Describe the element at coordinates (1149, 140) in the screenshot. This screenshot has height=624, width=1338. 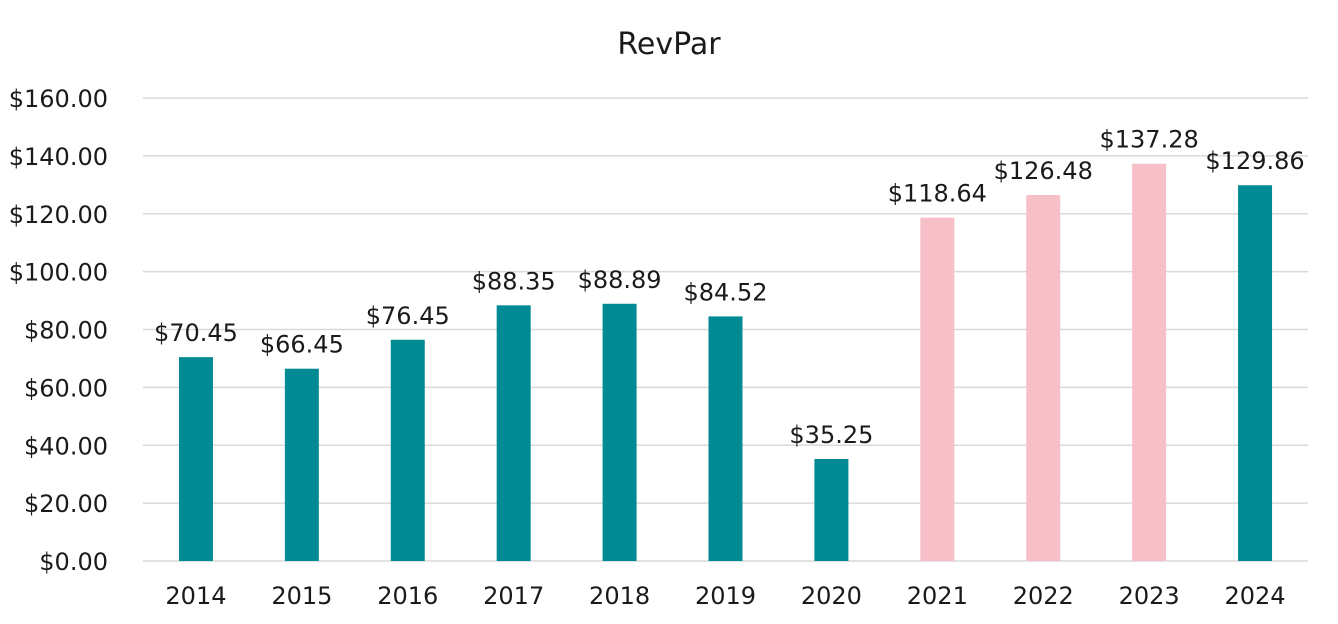
I see `data-label: $137.28` at that location.